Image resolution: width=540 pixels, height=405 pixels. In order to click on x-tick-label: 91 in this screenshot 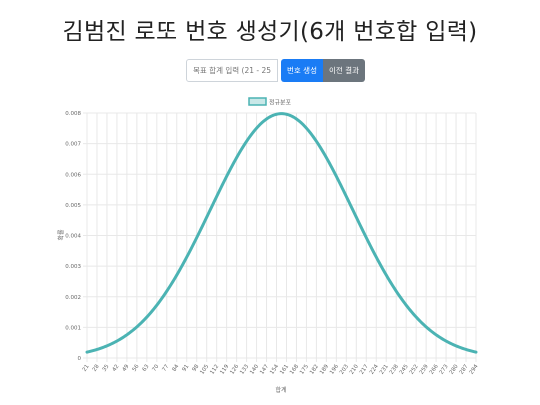, I will do `click(185, 368)`.